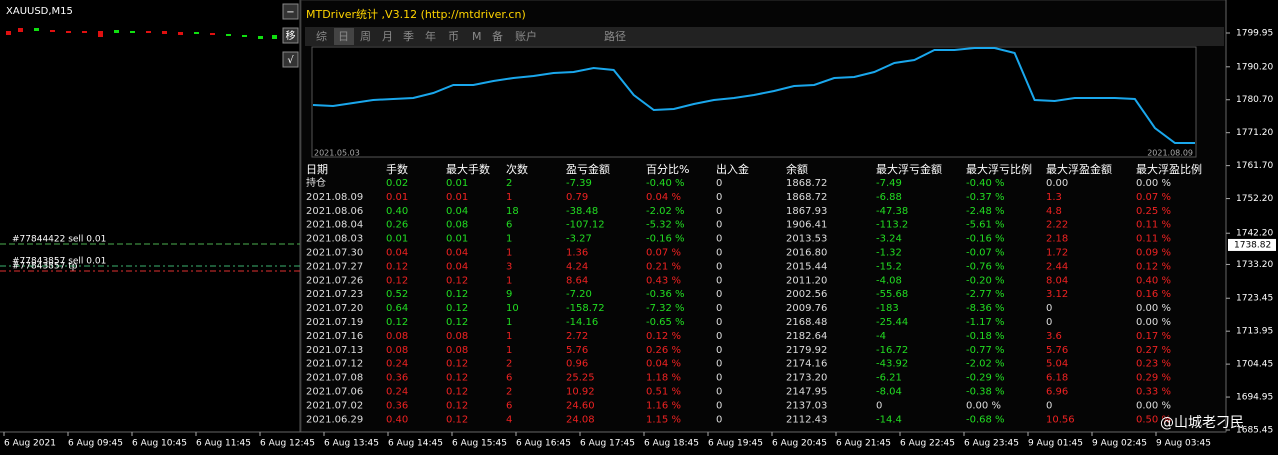 This screenshot has height=455, width=1278. What do you see at coordinates (892, 364) in the screenshot?
I see `table-cell: -43.92` at bounding box center [892, 364].